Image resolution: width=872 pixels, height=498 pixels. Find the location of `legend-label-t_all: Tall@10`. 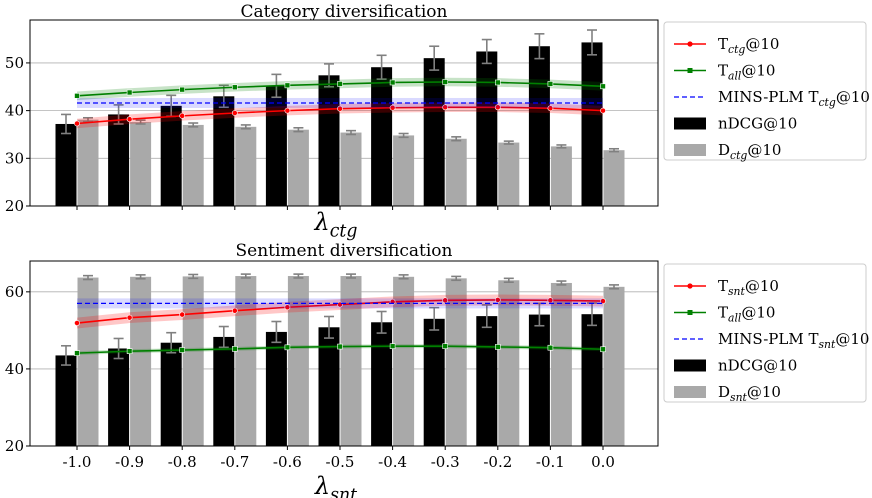

legend-label-t_all: Tall@10 is located at coordinates (746, 72).